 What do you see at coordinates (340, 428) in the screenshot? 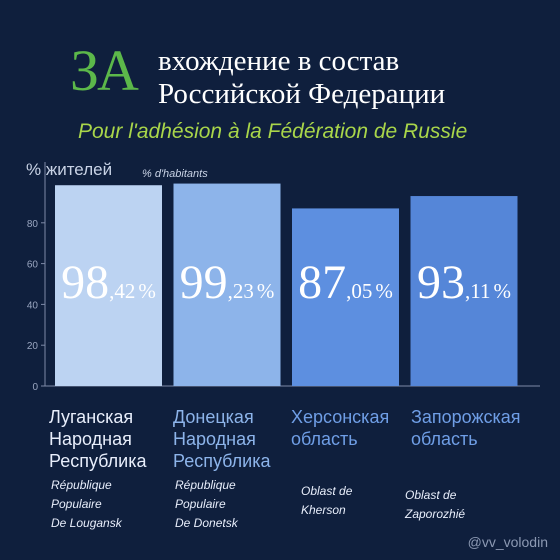
I see `category-label-ru-kherson: Херсонская область` at bounding box center [340, 428].